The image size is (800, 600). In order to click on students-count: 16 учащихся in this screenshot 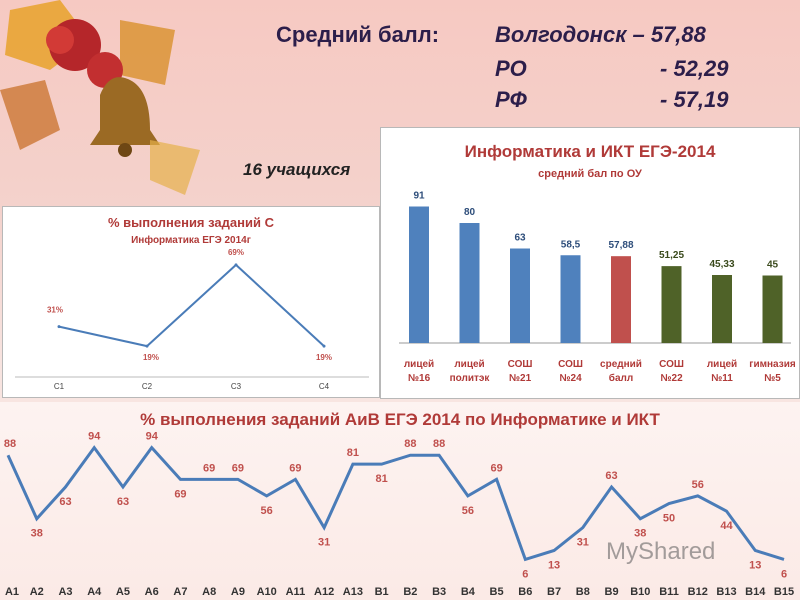, I will do `click(297, 169)`.